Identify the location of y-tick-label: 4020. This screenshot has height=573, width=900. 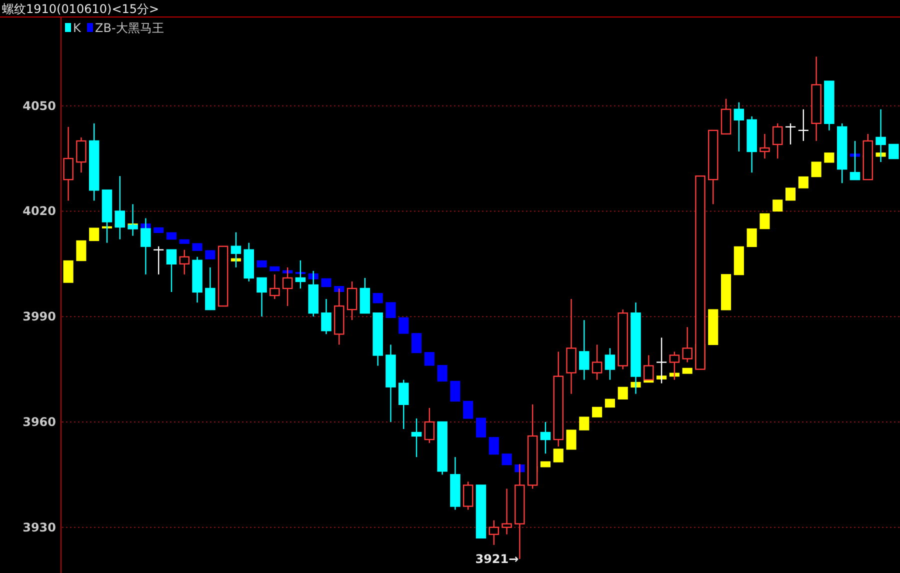
(39, 211).